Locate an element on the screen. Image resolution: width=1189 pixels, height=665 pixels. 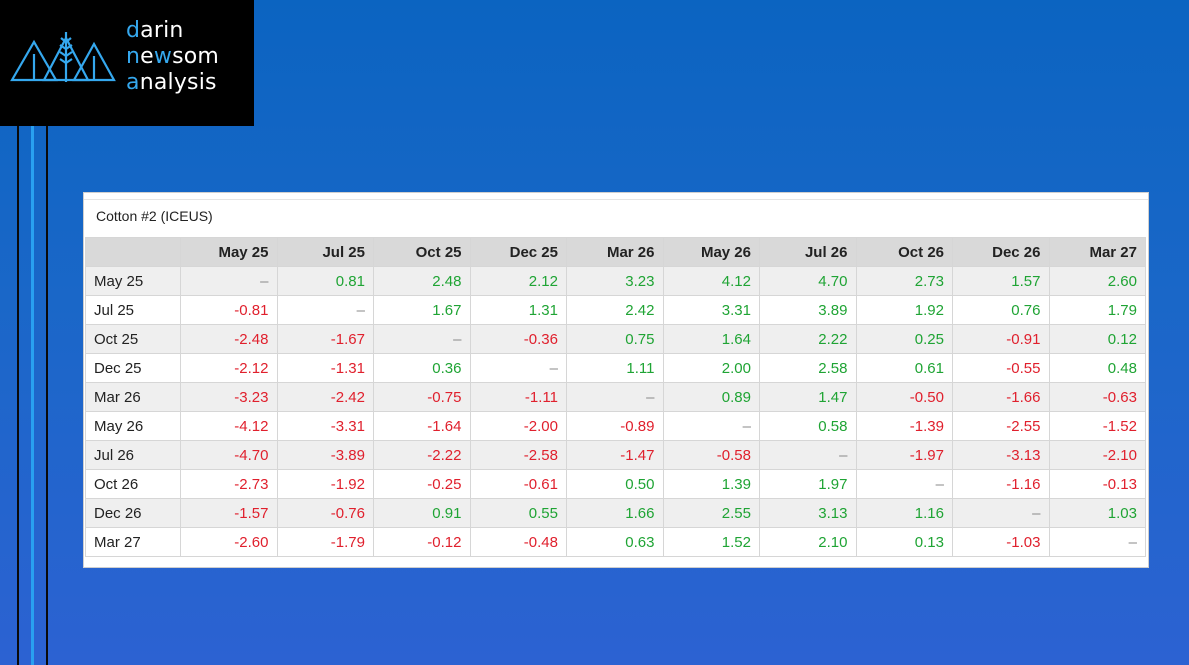
spread-cell: 0.48 is located at coordinates (1097, 368).